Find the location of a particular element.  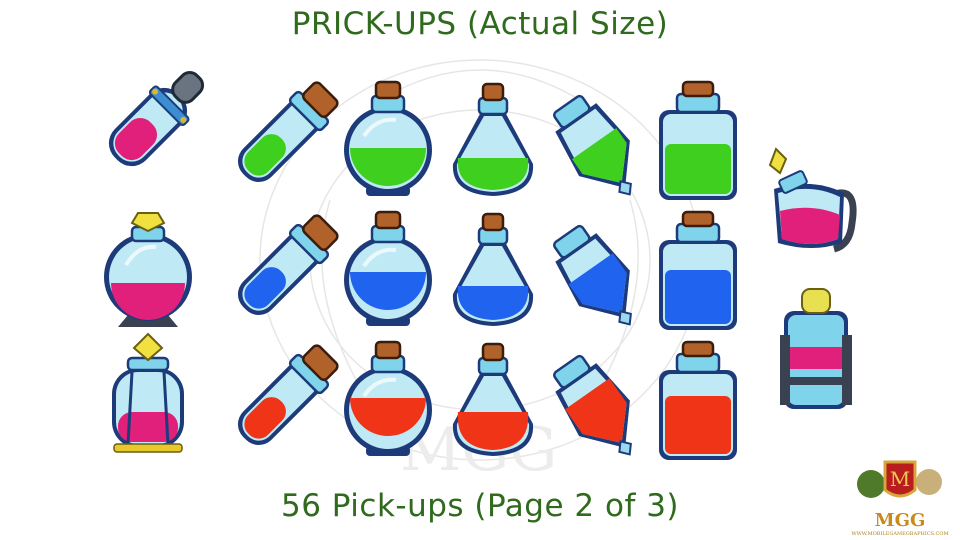

mgg-logo: M MGG WWW.MOBILEGAMEGRAPHICS.COM is located at coordinates (900, 497).